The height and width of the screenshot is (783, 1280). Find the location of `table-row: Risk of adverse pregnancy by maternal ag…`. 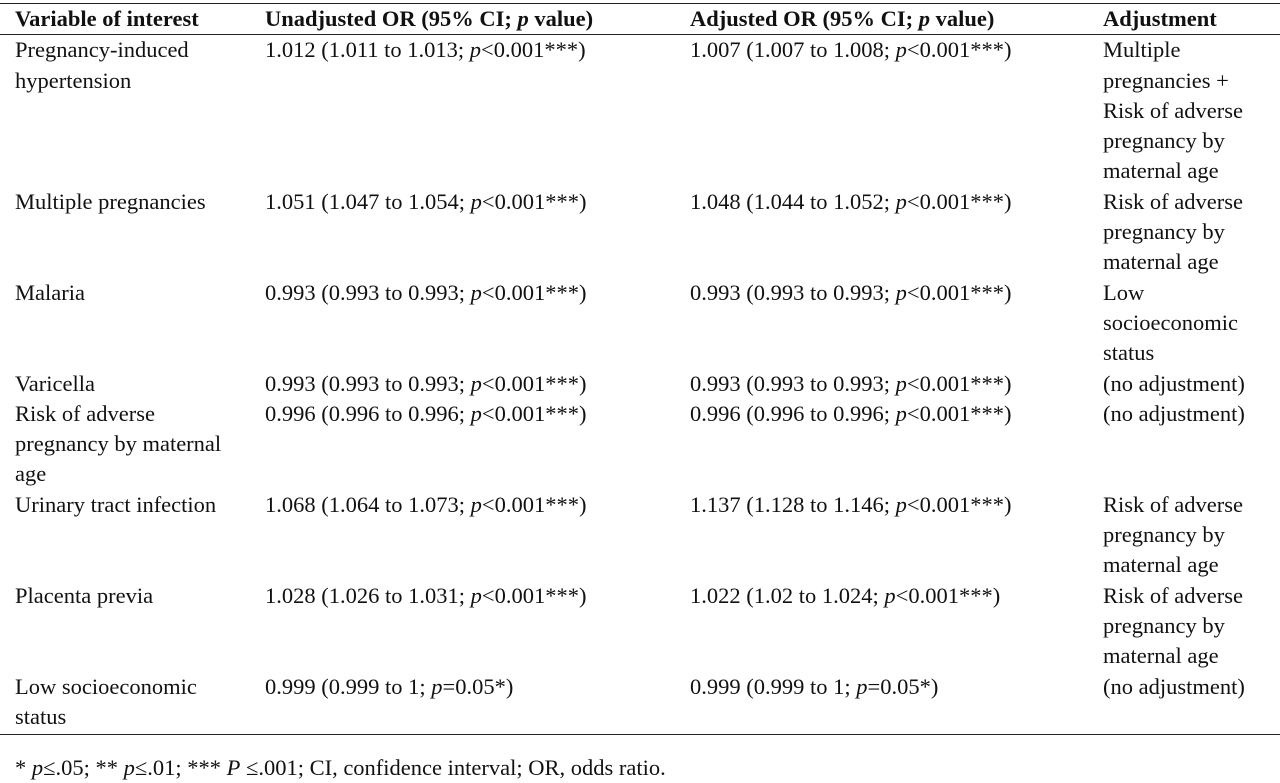

table-row: Risk of adverse pregnancy by maternal ag… is located at coordinates (640, 444).